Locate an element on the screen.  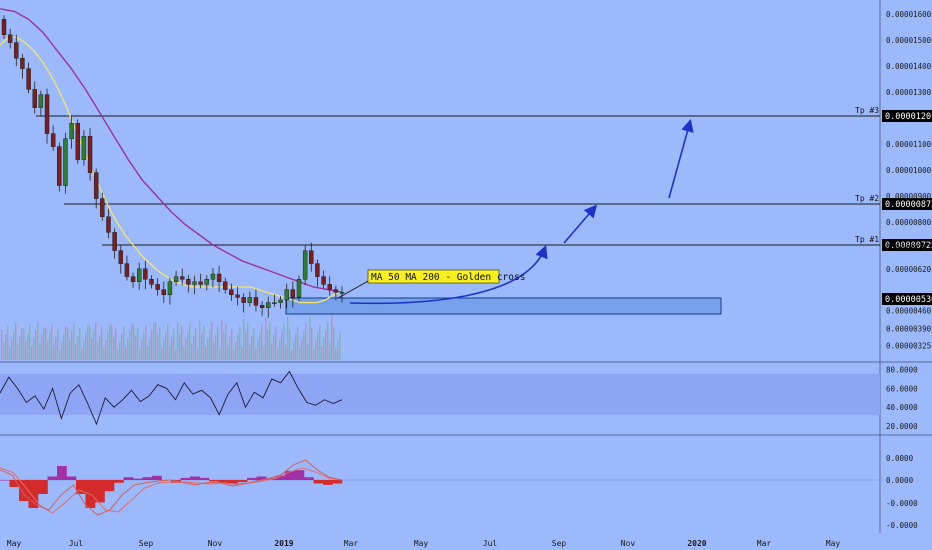
target-level-price-bg is located at coordinates (907, 245).